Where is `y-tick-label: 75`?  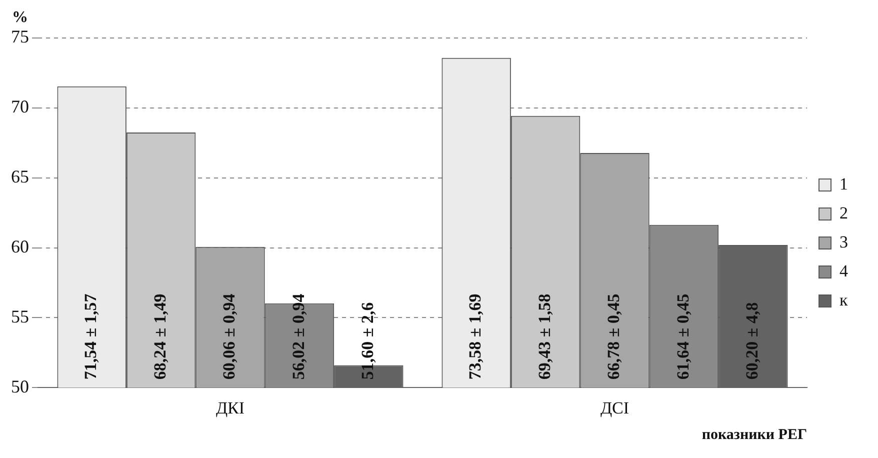 y-tick-label: 75 is located at coordinates (20, 36).